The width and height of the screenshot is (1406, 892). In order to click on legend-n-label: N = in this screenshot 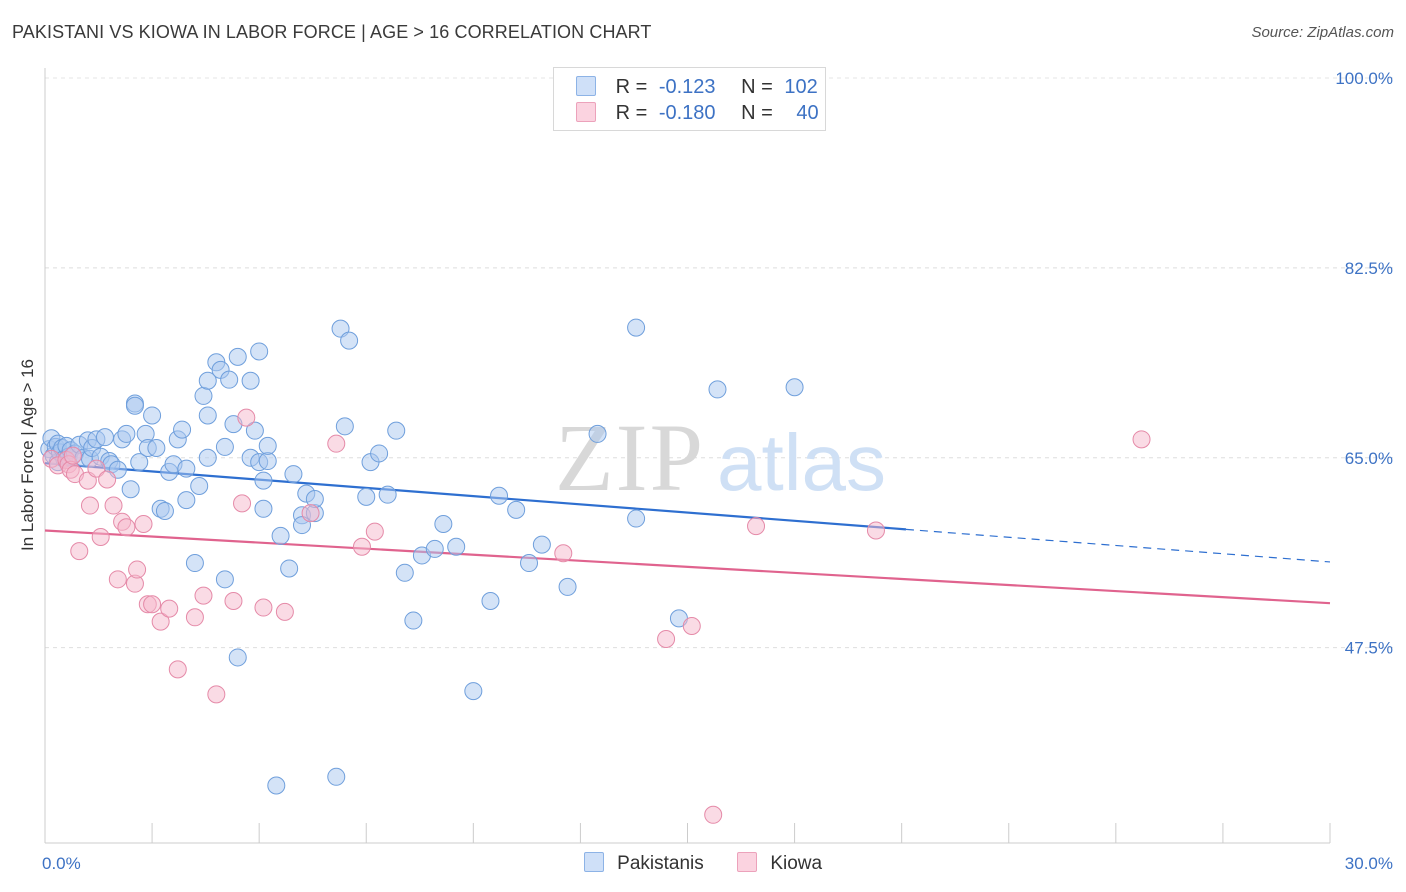, I will do `click(757, 113)`.